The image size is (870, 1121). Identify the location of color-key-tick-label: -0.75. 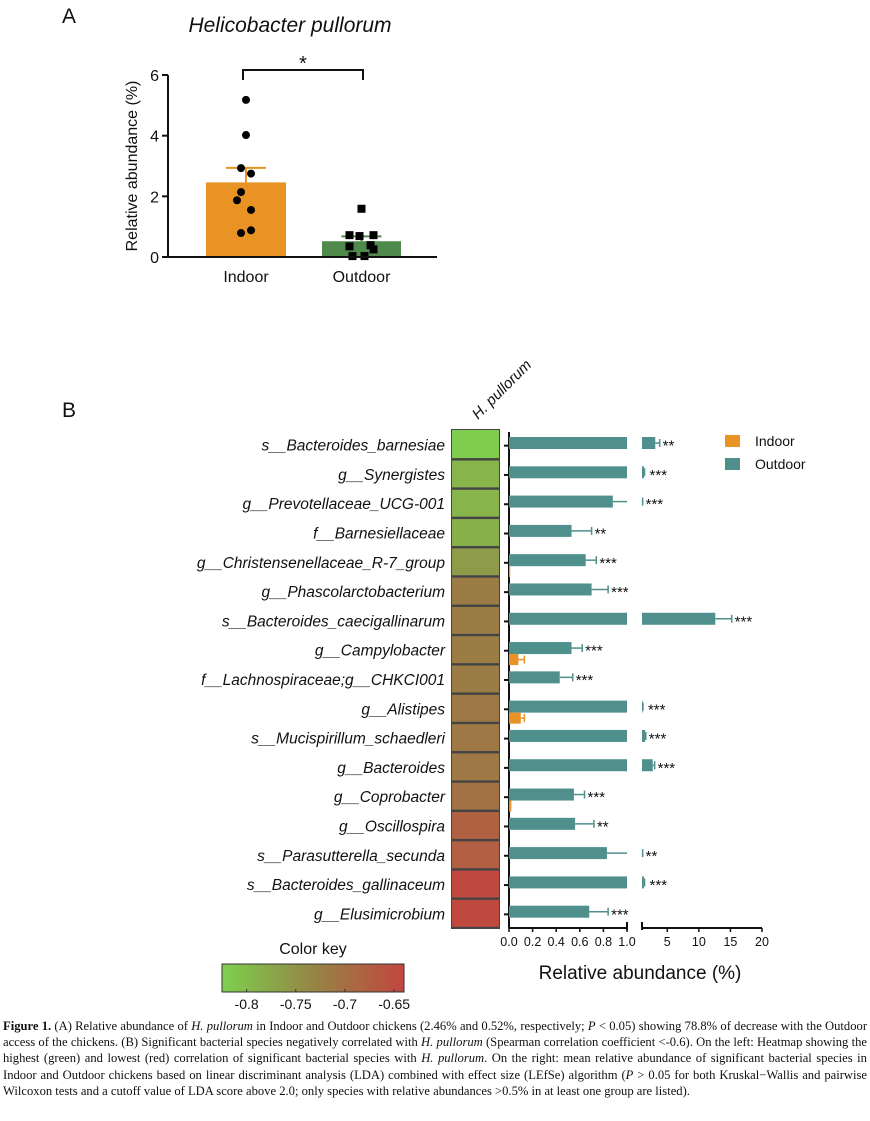
(296, 1004).